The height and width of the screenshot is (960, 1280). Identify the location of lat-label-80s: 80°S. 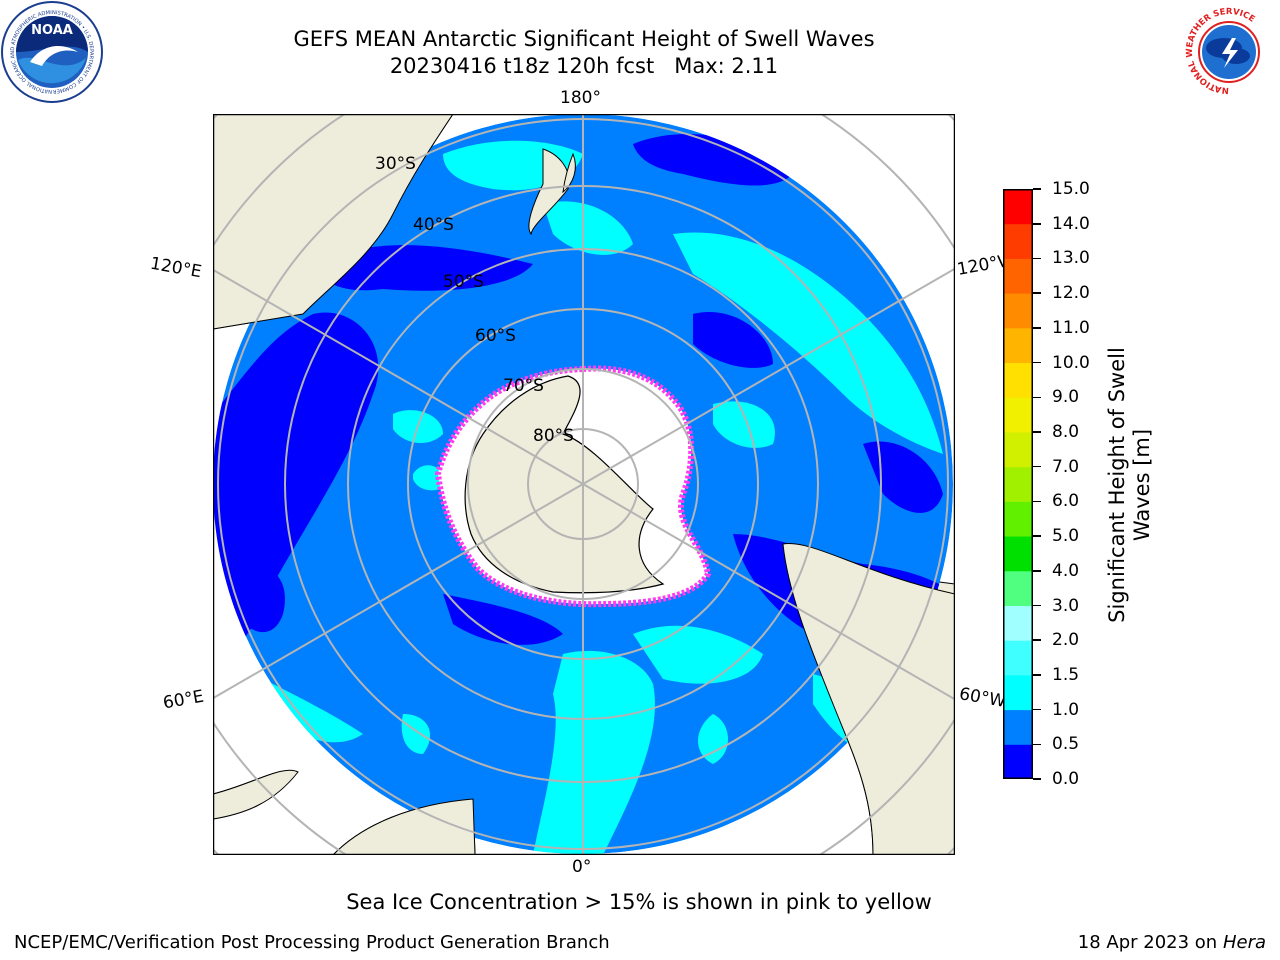
(553, 436).